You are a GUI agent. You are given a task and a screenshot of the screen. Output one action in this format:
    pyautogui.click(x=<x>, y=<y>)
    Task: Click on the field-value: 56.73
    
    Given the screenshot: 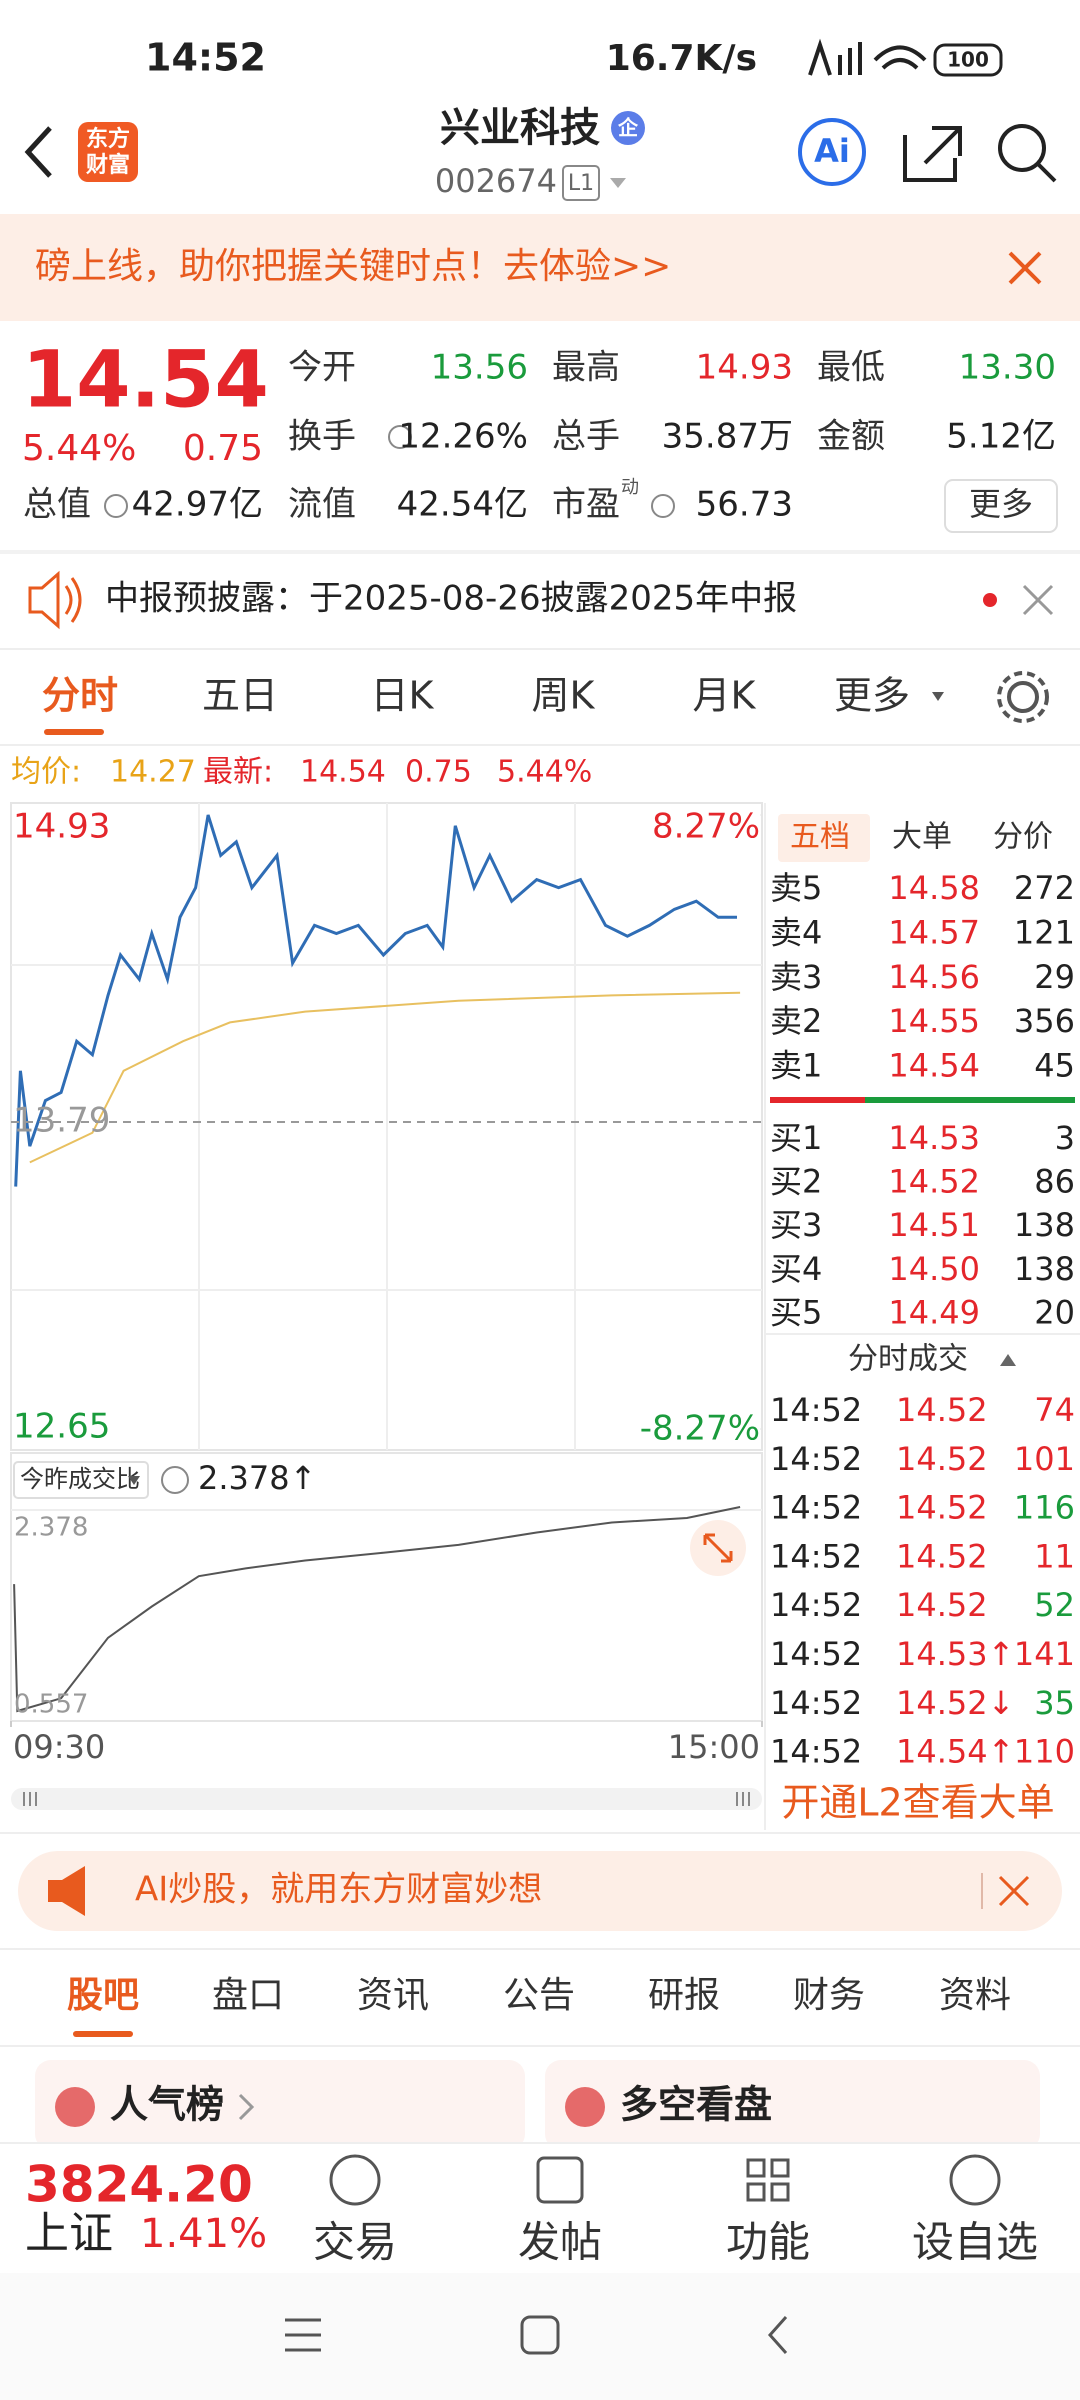 What is the action you would take?
    pyautogui.click(x=744, y=505)
    